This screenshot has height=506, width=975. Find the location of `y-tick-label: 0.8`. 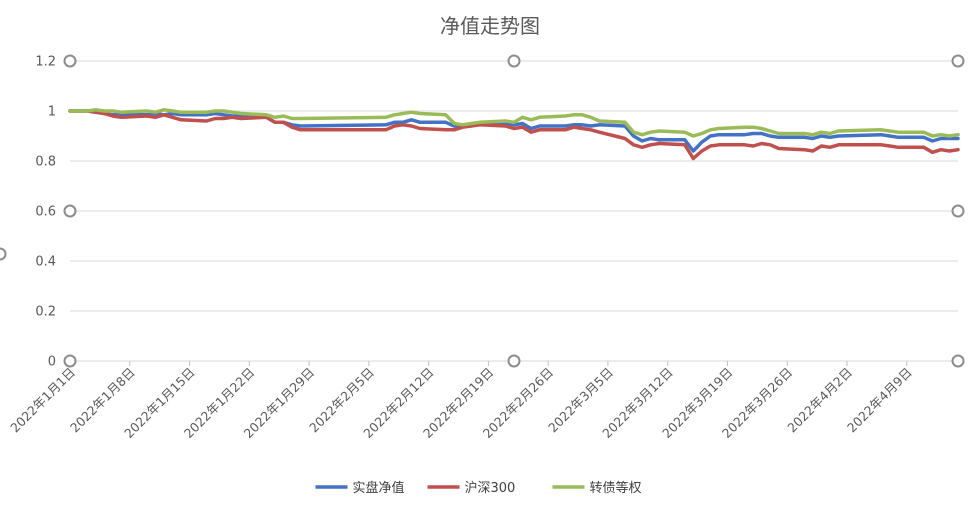

y-tick-label: 0.8 is located at coordinates (45, 162).